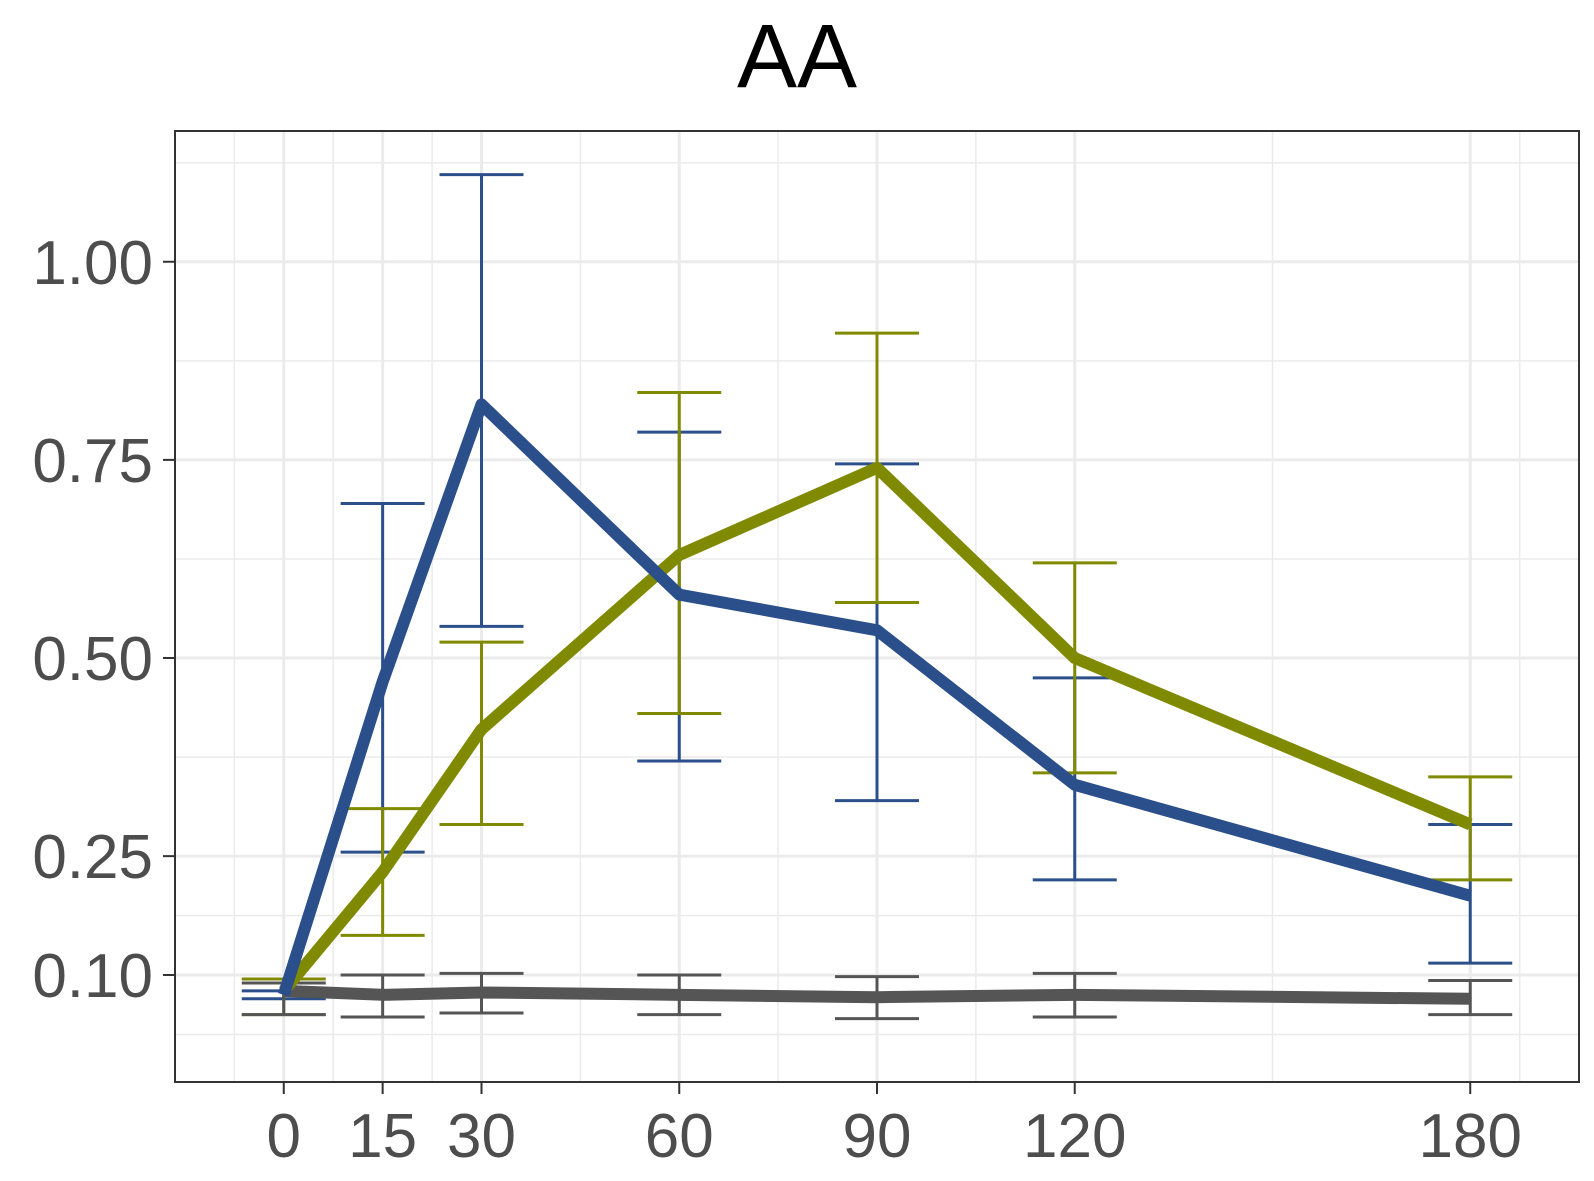  Describe the element at coordinates (92, 857) in the screenshot. I see `y-tick-label: 0.25` at that location.